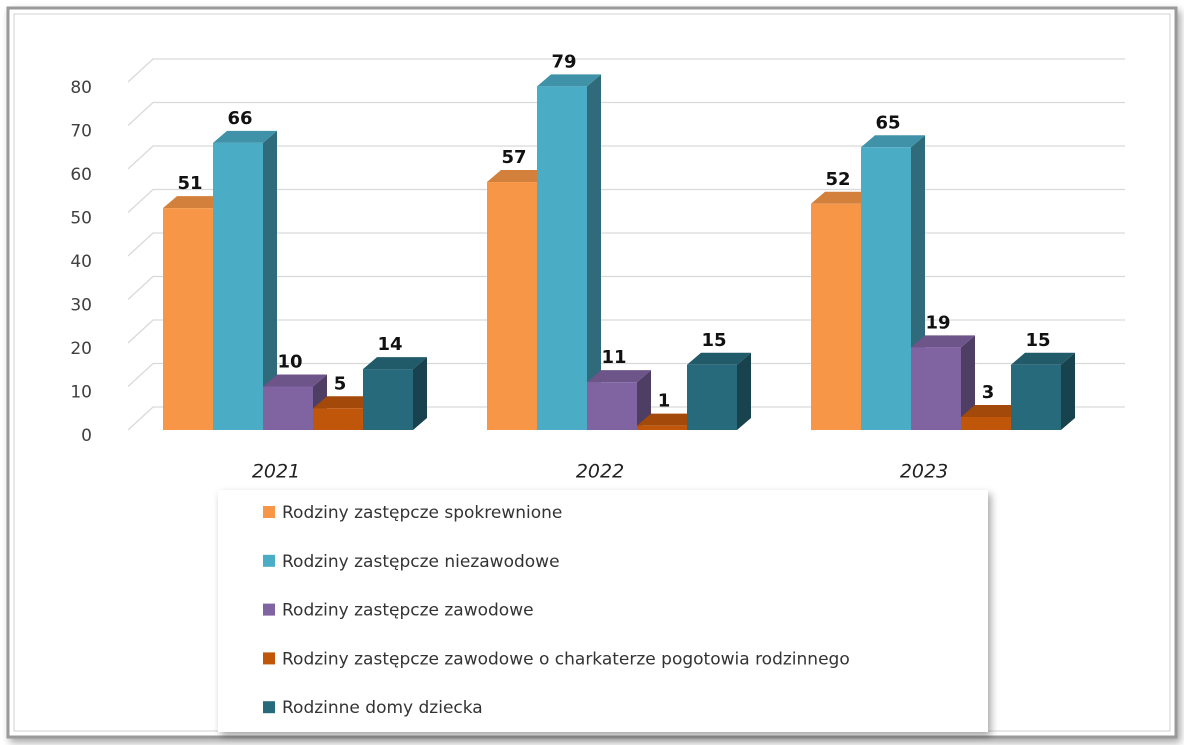  I want to click on data-label: 66, so click(239, 118).